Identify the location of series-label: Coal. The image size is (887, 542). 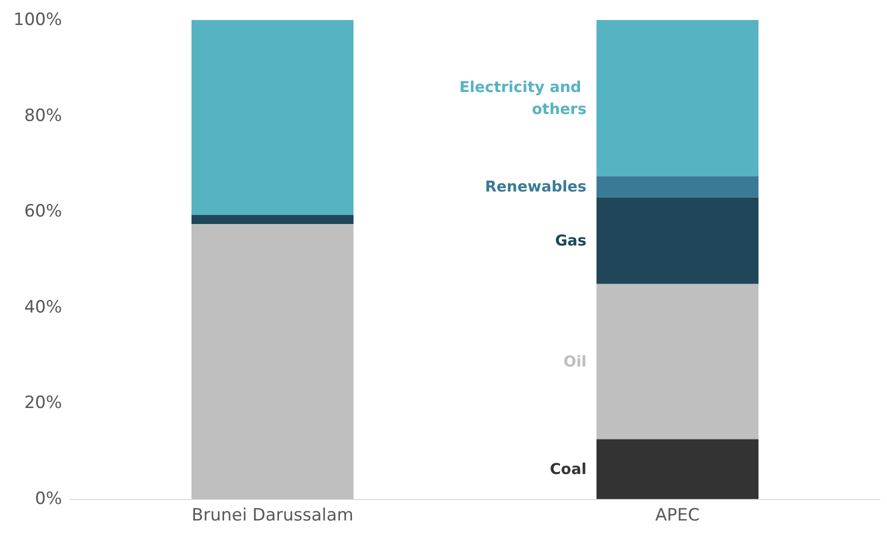
(568, 469).